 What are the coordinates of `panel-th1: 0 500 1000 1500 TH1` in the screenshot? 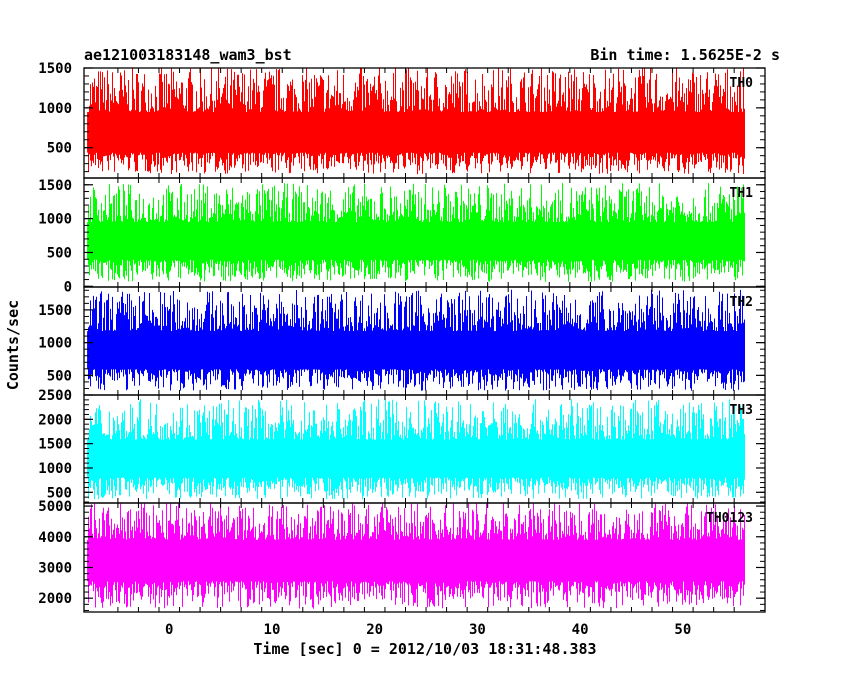 It's located at (402, 236).